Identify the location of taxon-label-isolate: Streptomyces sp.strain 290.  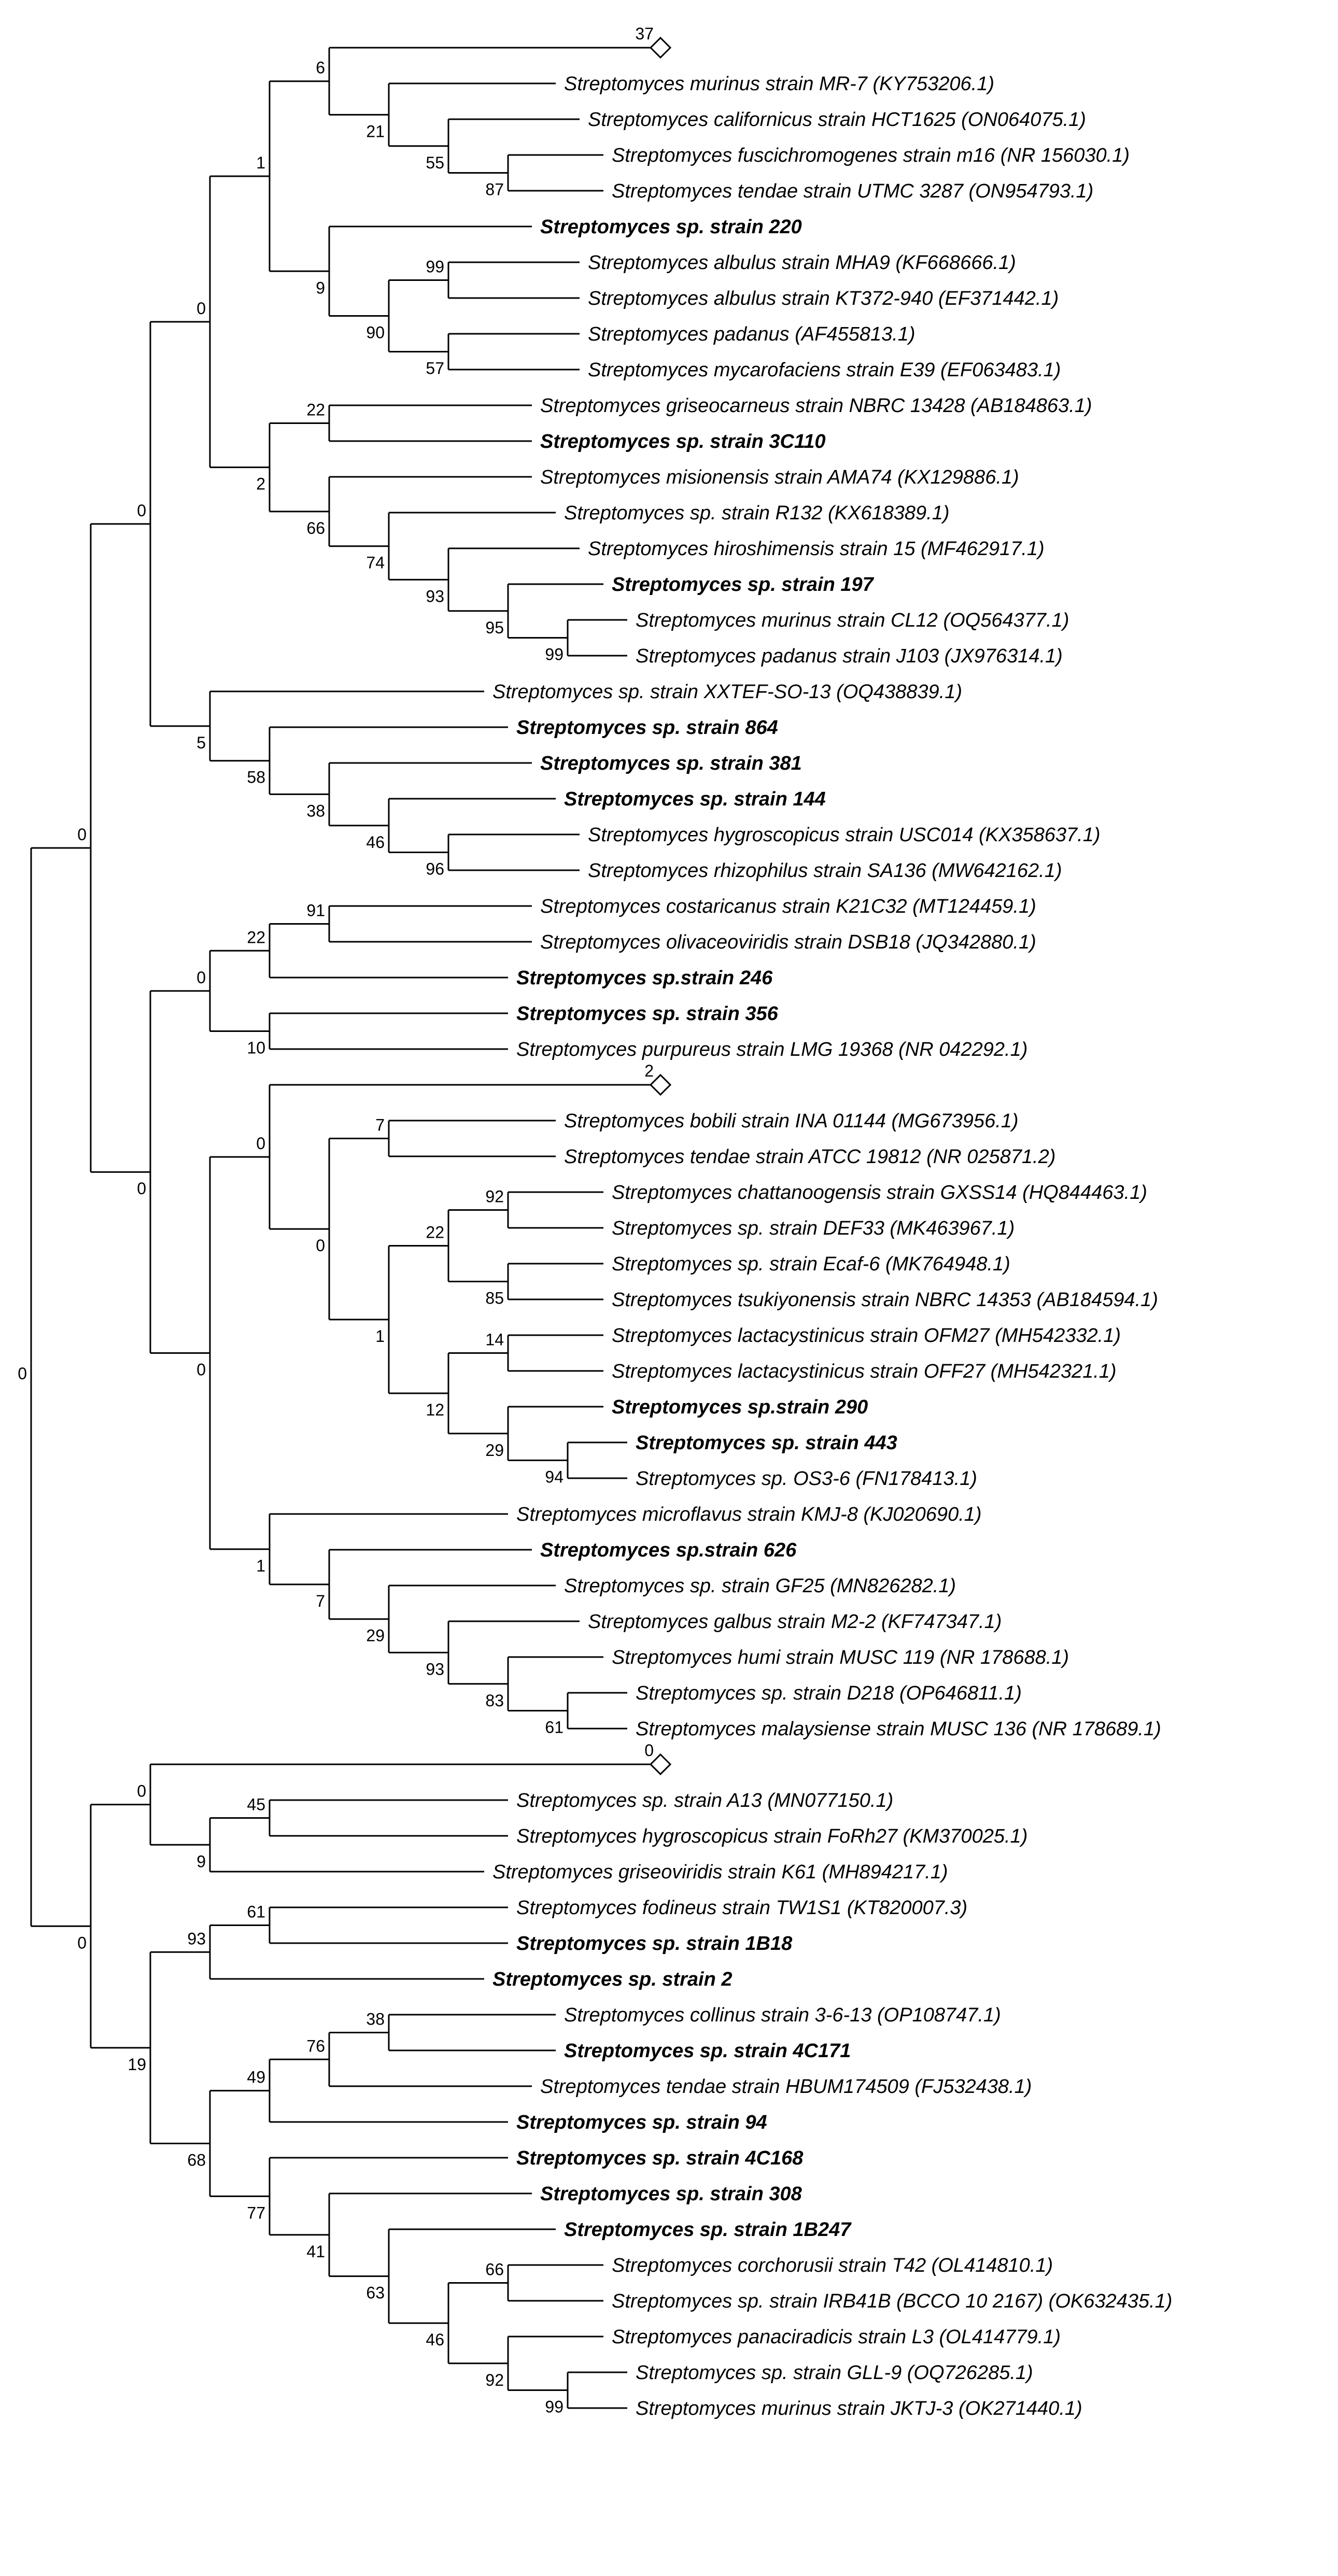
(740, 1407).